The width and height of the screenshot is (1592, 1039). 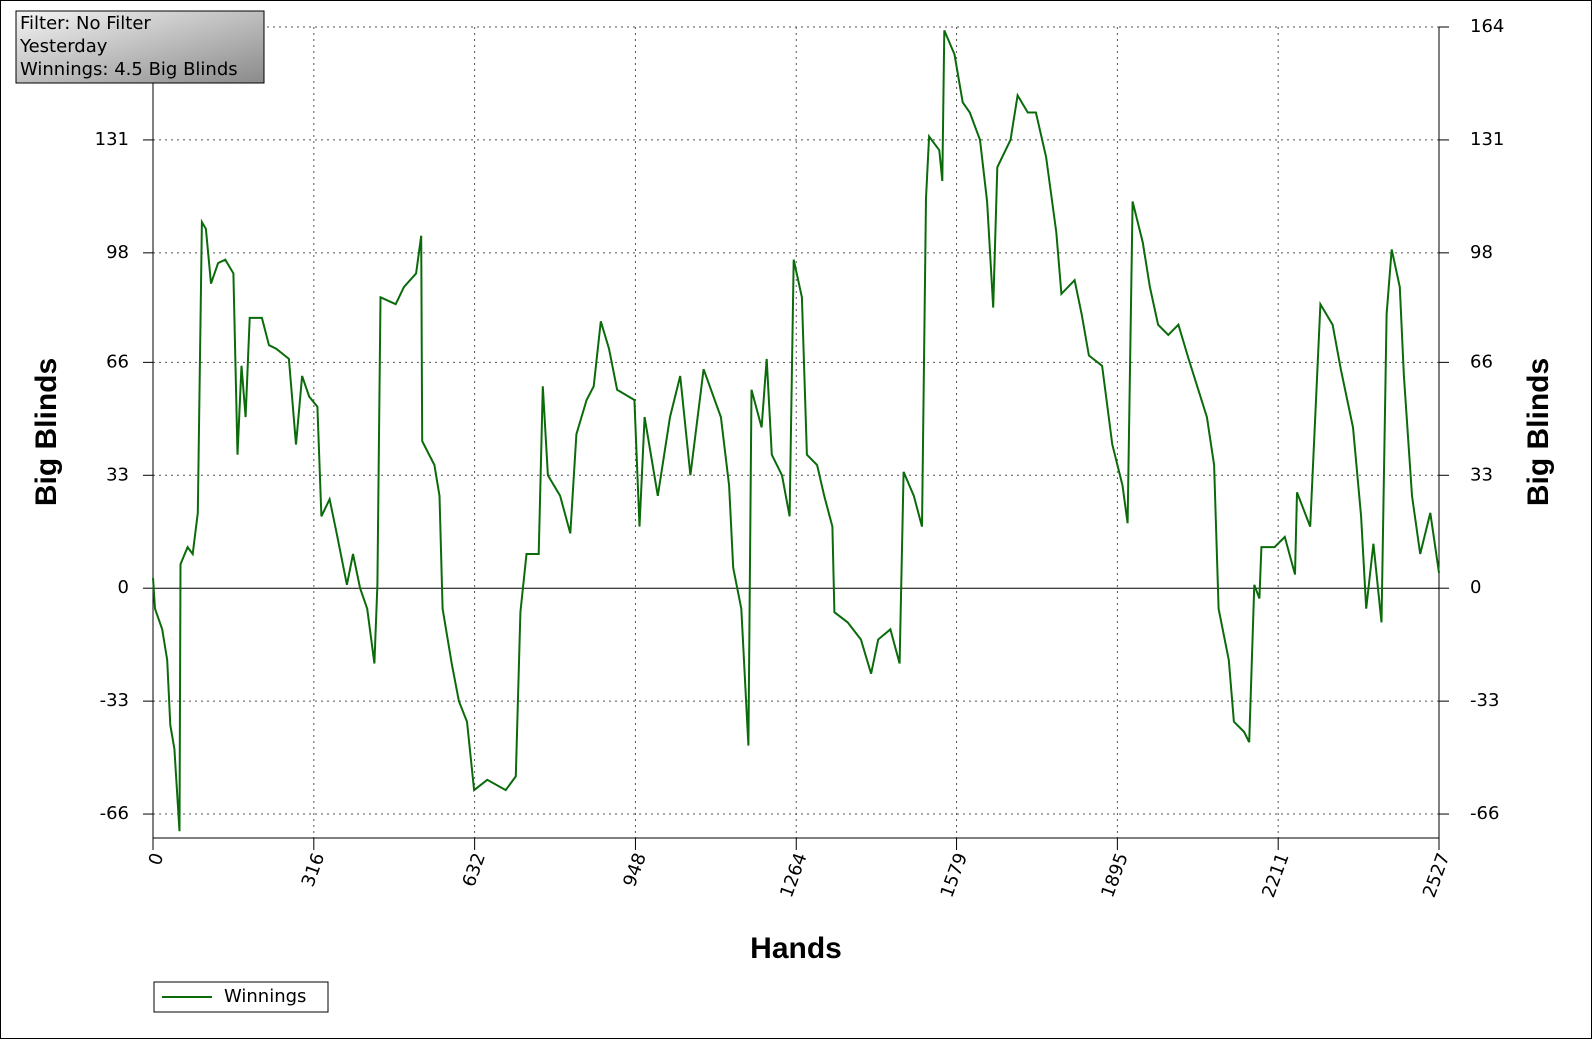 What do you see at coordinates (265, 996) in the screenshot?
I see `legend-label: Winnings` at bounding box center [265, 996].